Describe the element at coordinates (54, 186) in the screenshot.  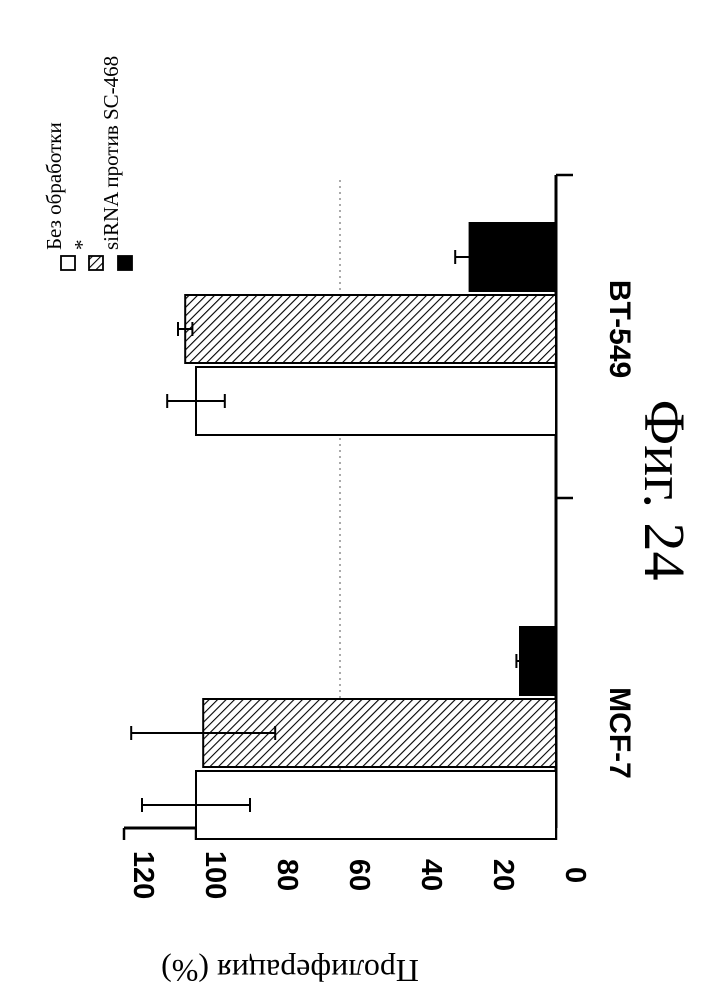
I see `legend-label: Без обработки` at that location.